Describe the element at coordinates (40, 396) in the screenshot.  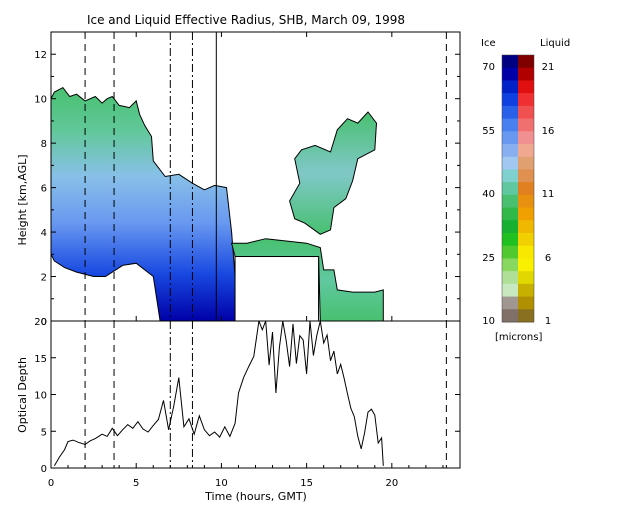
I see `optical-depth-tick-label: 10` at that location.